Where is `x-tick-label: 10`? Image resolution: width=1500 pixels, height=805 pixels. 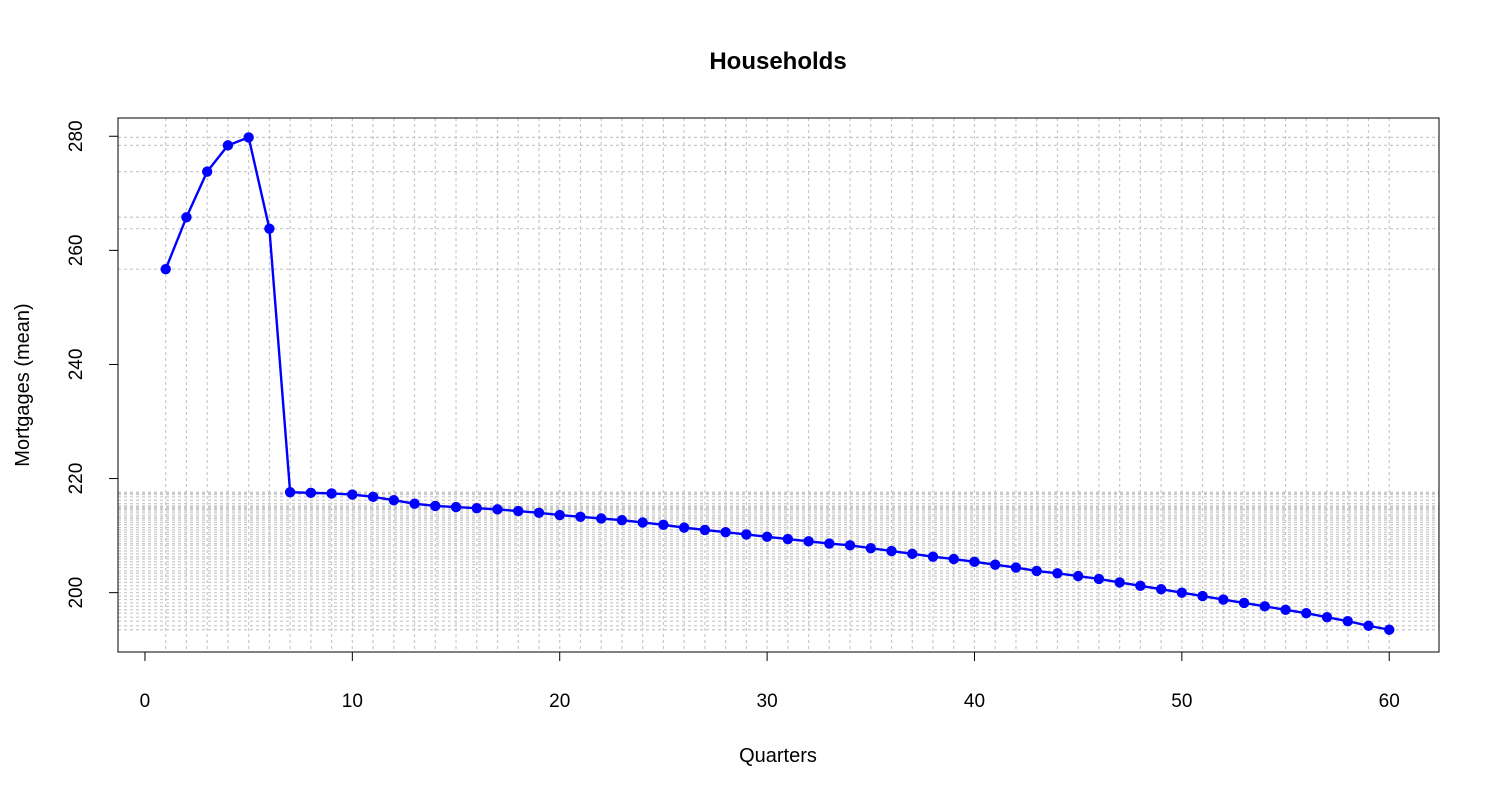 x-tick-label: 10 is located at coordinates (352, 701).